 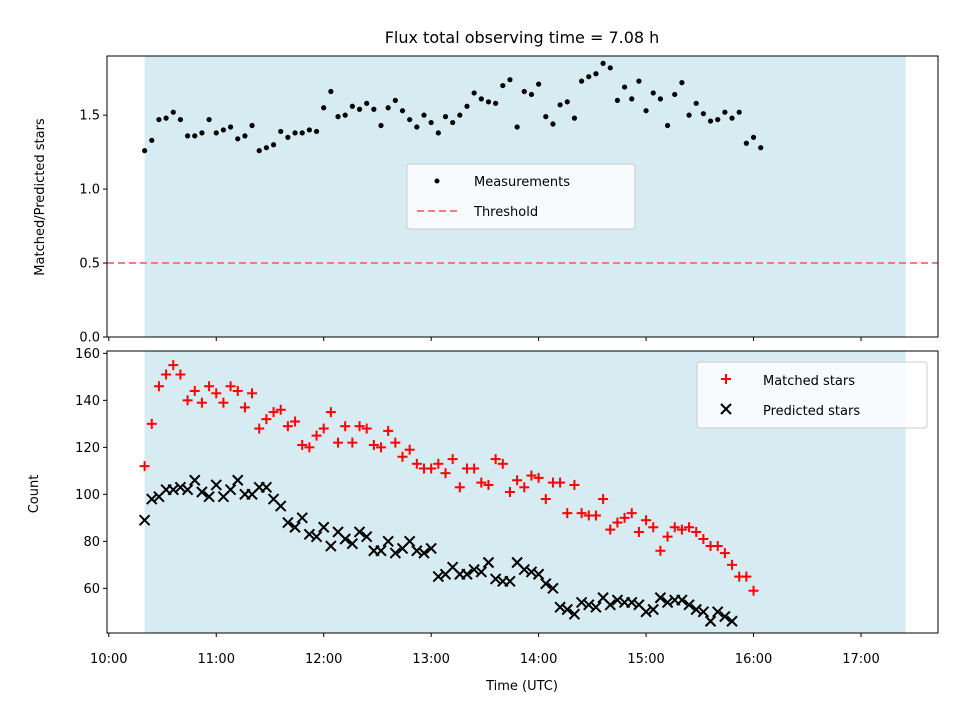 I want to click on legend-matched-label: Matched stars, so click(x=809, y=381).